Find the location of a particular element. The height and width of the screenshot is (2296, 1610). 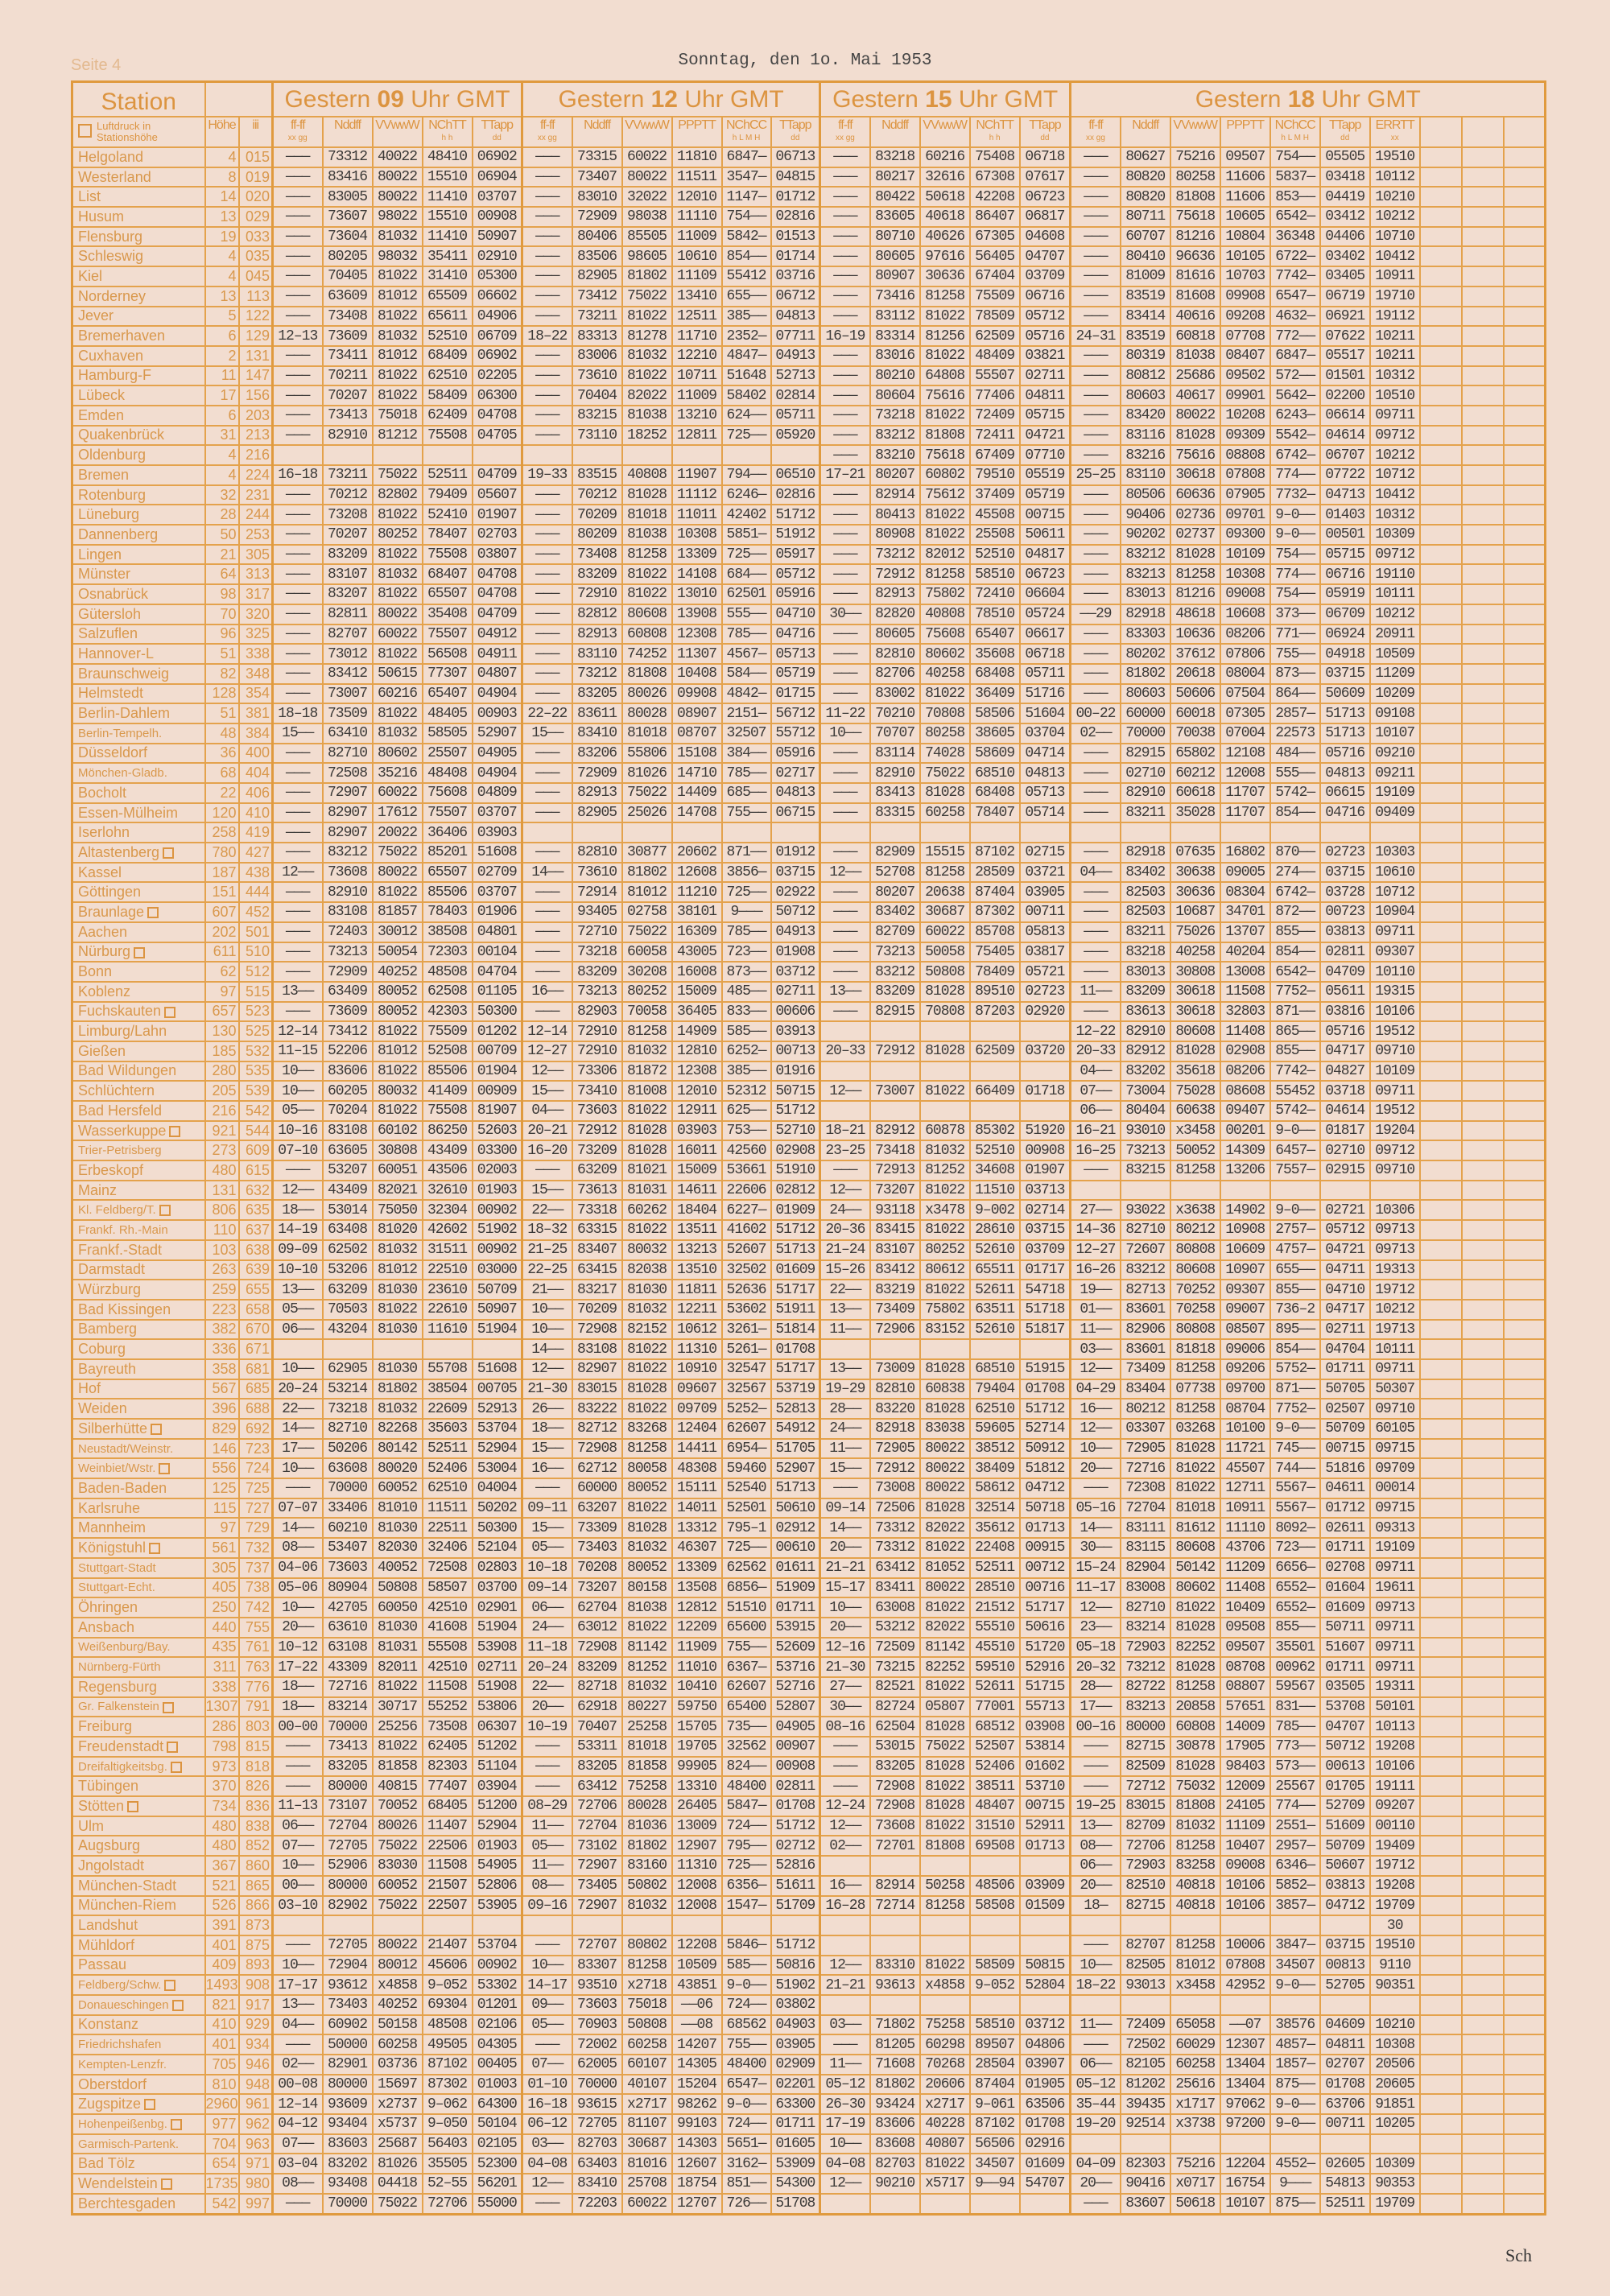

observation-cell: 80000 is located at coordinates (1145, 1727).